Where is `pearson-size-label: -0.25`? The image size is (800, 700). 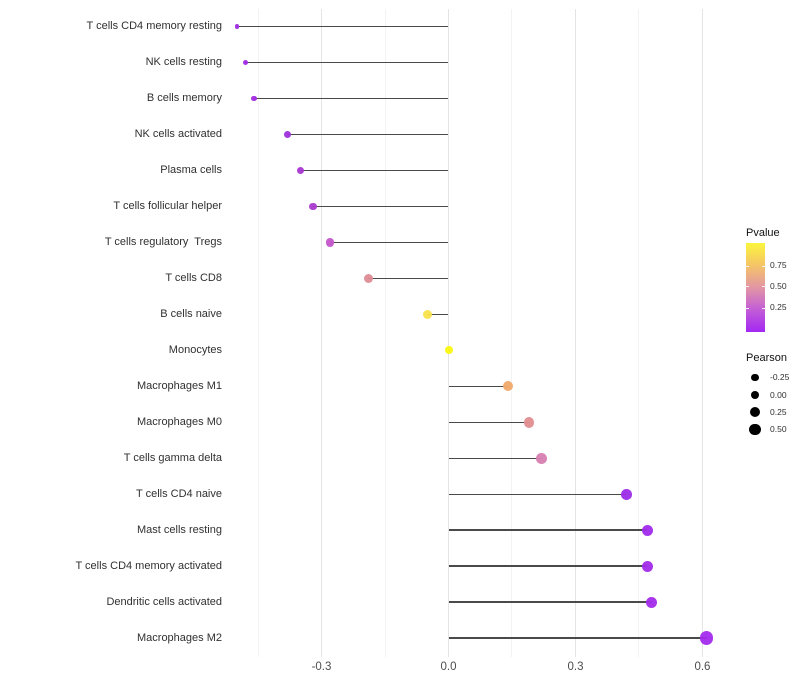
pearson-size-label: -0.25 is located at coordinates (780, 377).